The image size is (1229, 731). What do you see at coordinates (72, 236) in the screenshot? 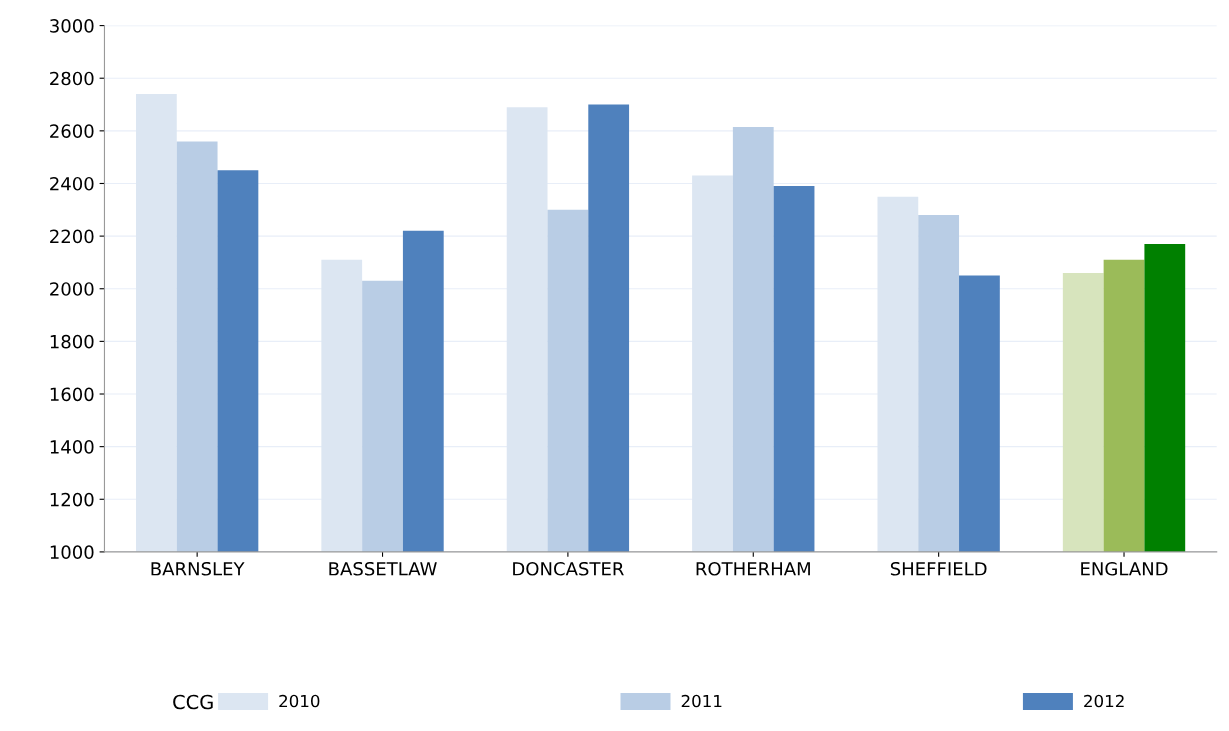
I see `y-tick-label: 2200` at bounding box center [72, 236].